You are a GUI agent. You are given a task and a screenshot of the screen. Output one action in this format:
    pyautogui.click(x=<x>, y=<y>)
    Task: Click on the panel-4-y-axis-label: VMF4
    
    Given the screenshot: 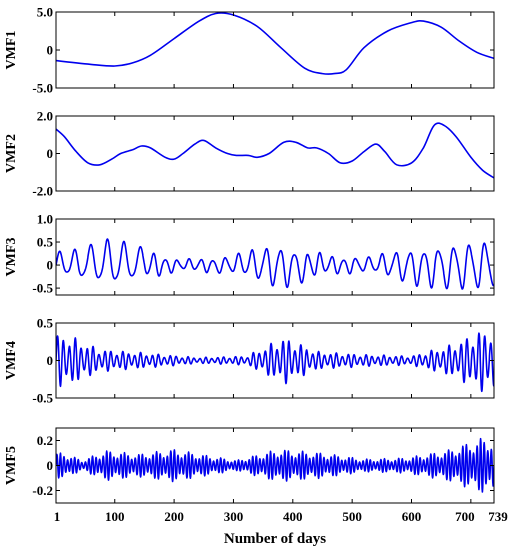 What is the action you would take?
    pyautogui.click(x=11, y=360)
    